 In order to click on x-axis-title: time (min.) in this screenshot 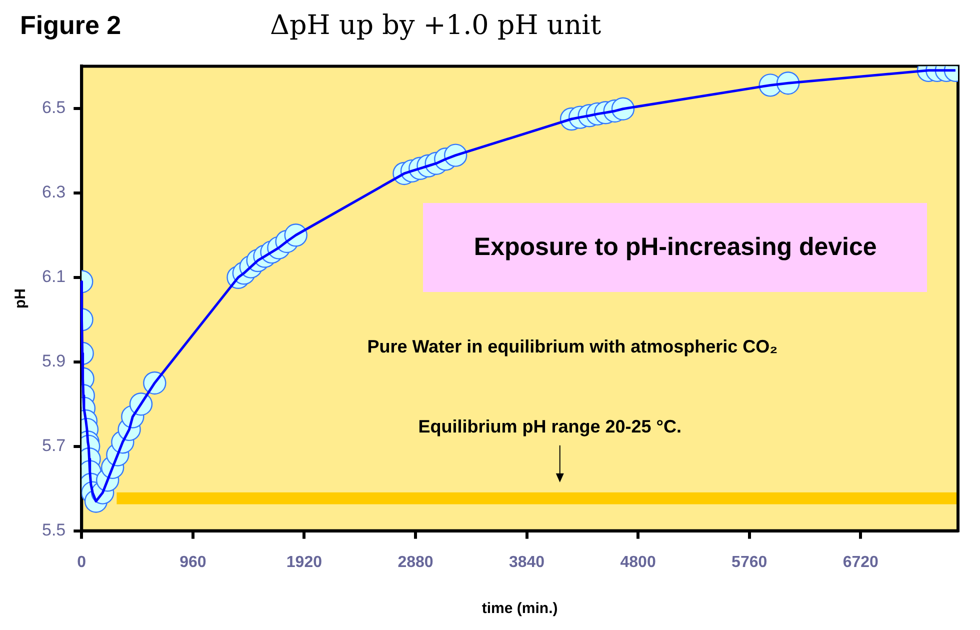, I will do `click(520, 609)`.